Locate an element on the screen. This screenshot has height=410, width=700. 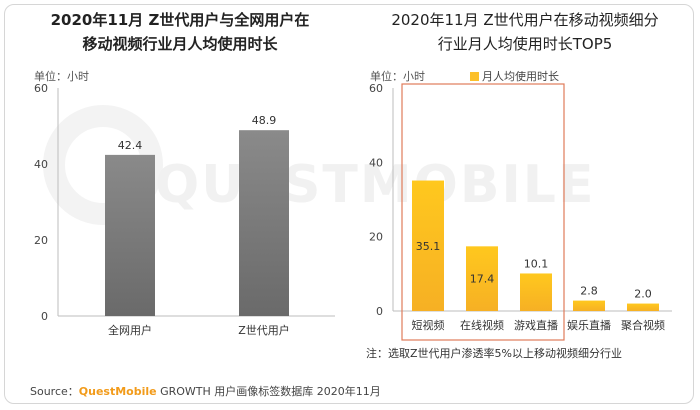
right-value-label-3: 2.8 is located at coordinates (589, 291).